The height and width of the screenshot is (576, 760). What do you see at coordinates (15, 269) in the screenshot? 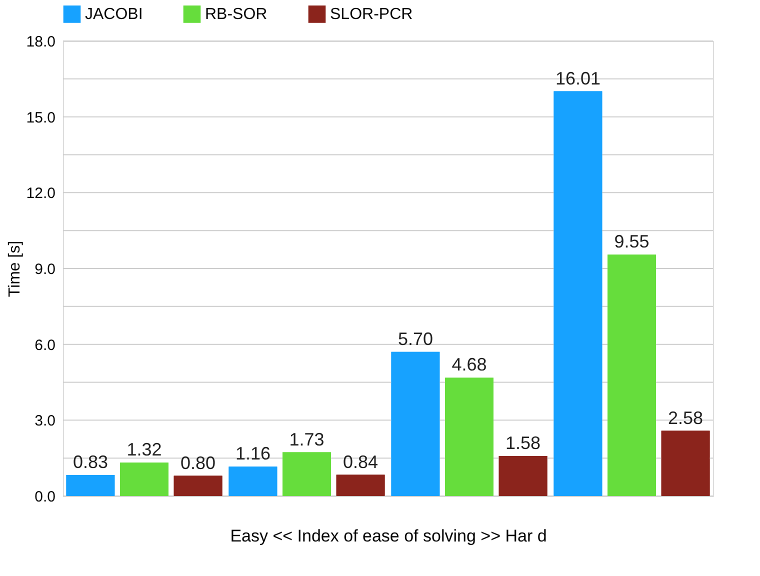
I see `y-axis-title: Time [s]` at bounding box center [15, 269].